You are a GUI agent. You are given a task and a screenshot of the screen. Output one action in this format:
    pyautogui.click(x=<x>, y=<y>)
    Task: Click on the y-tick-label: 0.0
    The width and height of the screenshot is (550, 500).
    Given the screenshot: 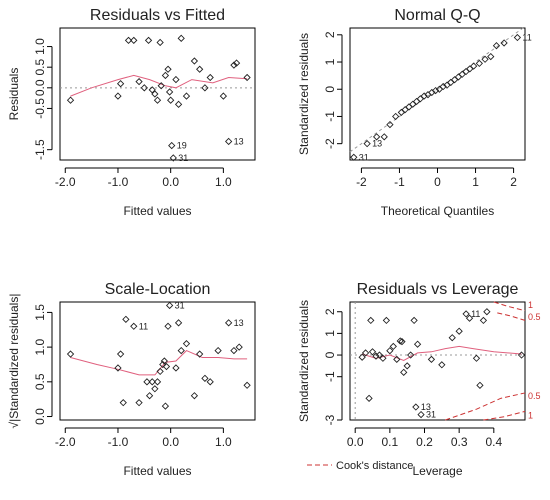 What is the action you would take?
    pyautogui.click(x=40, y=416)
    